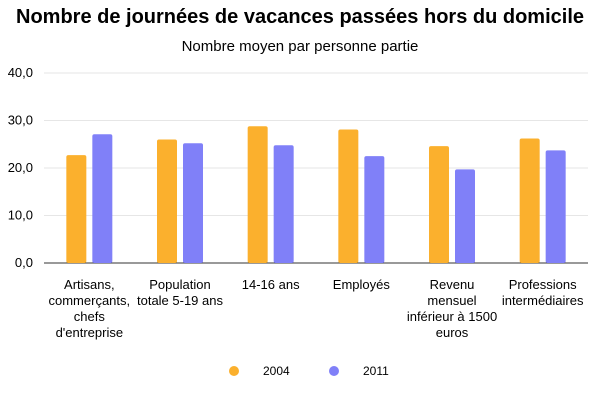 The image size is (600, 400). What do you see at coordinates (20, 120) in the screenshot?
I see `y-tick-label: 30,0` at bounding box center [20, 120].